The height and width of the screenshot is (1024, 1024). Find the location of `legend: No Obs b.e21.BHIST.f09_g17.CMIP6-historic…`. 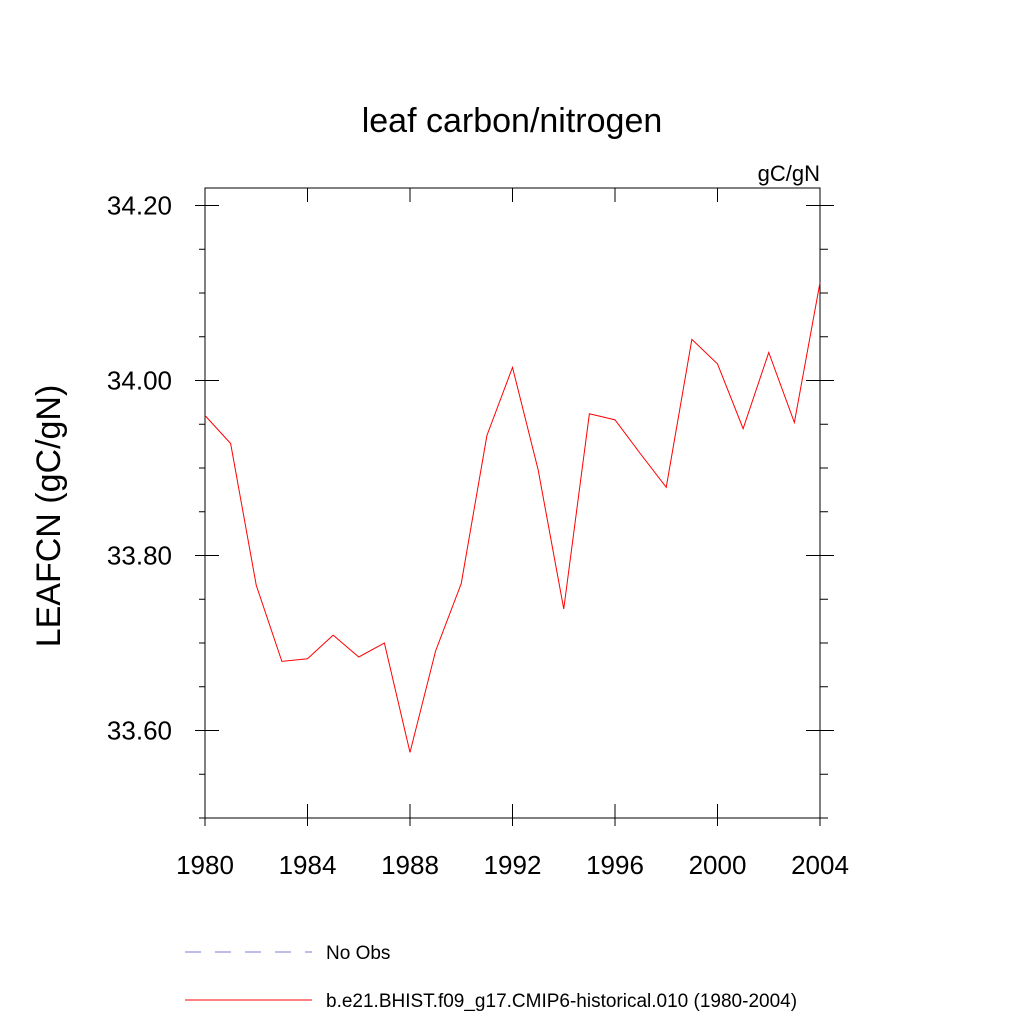

legend: No Obs b.e21.BHIST.f09_g17.CMIP6-historic… is located at coordinates (491, 977).